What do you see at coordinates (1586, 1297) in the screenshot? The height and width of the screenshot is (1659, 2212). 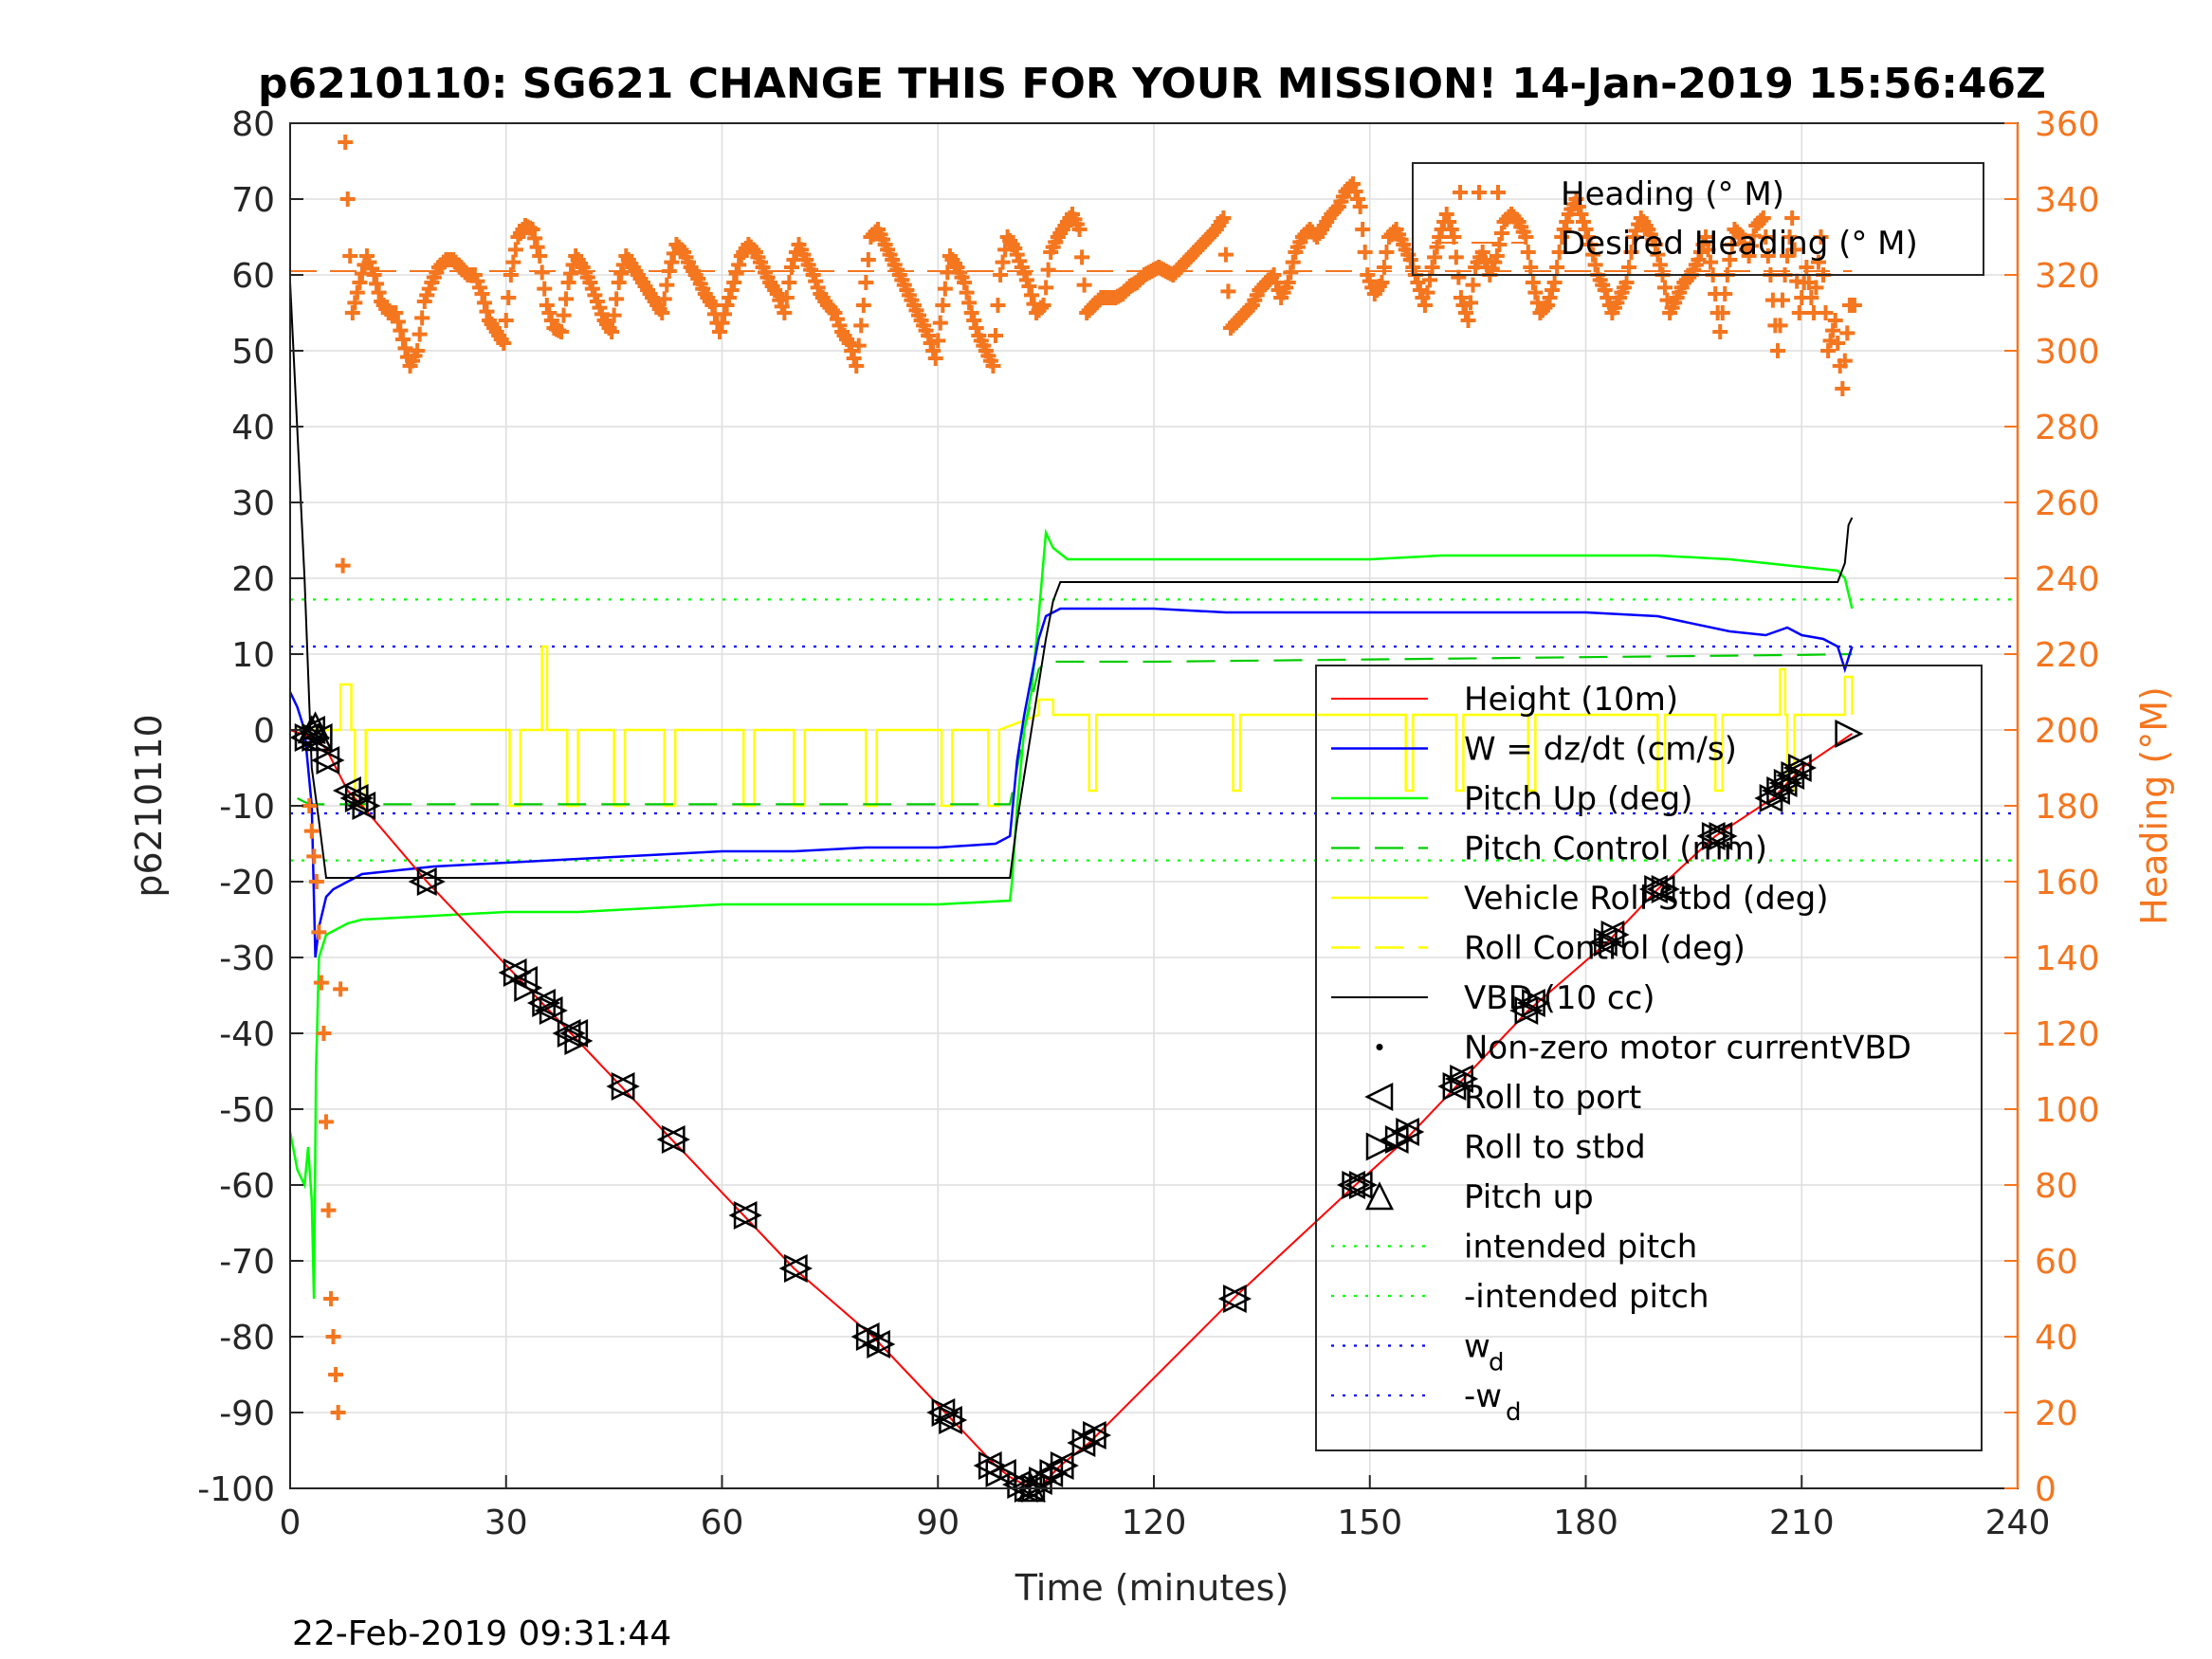 I see `legend-entry-12-label: -intended pitch` at bounding box center [1586, 1297].